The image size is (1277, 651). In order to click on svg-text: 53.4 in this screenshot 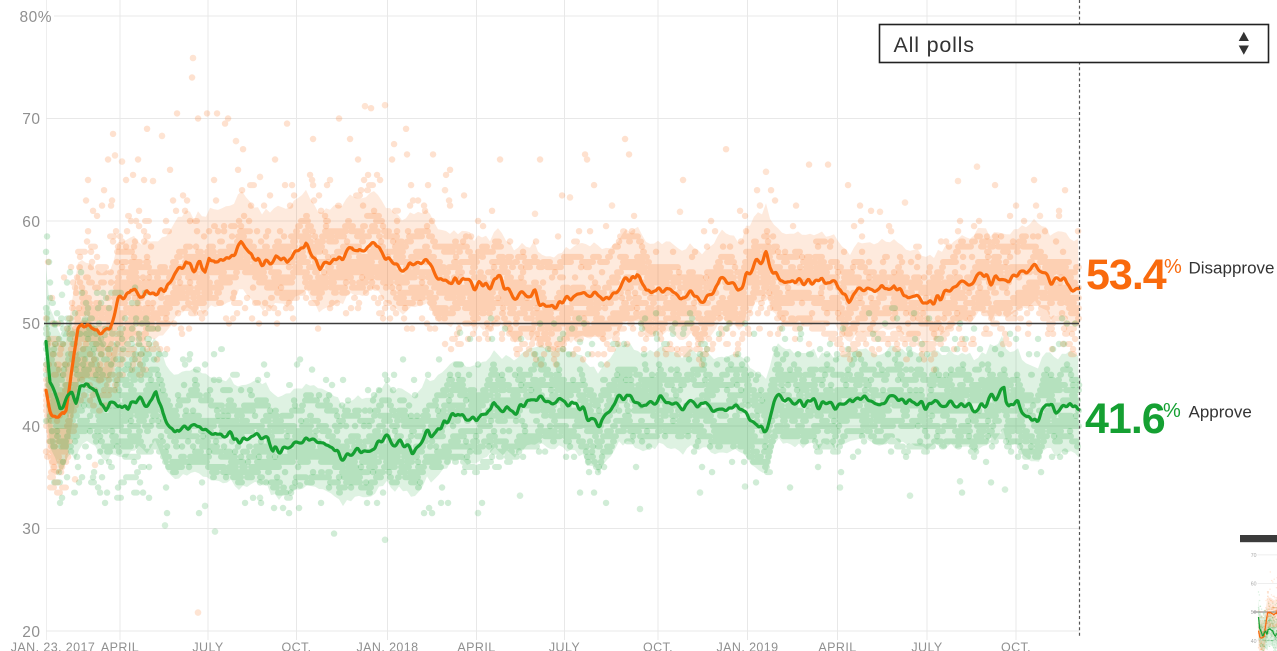, I will do `click(1126, 275)`.